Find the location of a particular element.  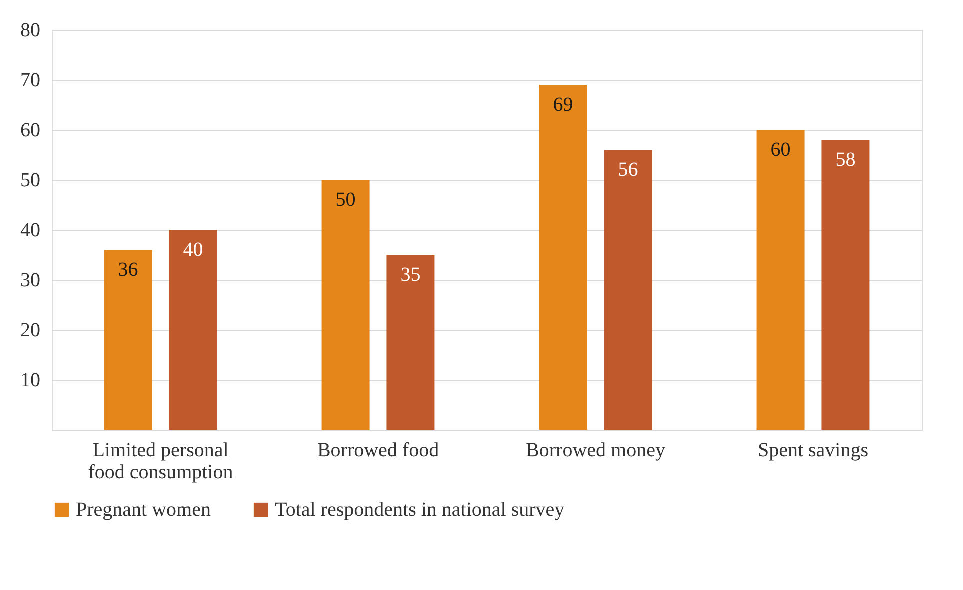

y-tick-label: 60 is located at coordinates (30, 131).